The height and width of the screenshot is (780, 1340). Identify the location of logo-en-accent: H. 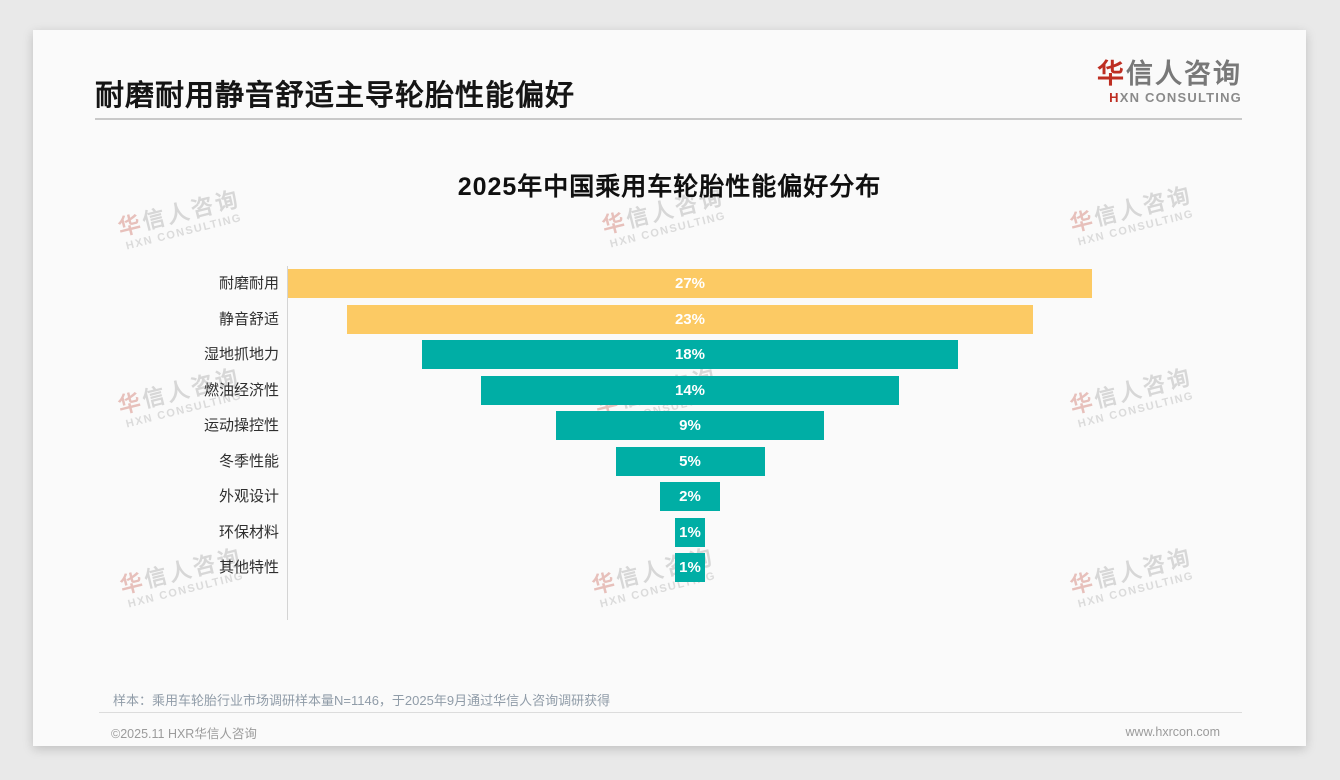
(1114, 97).